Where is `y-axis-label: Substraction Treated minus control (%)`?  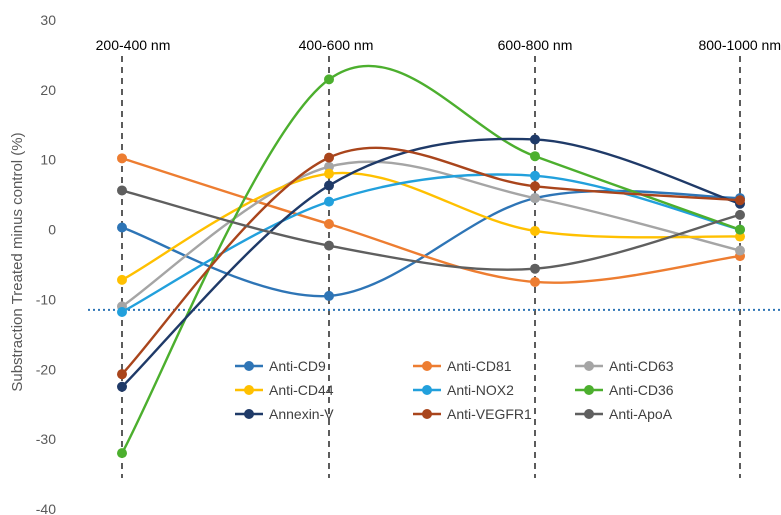 y-axis-label: Substraction Treated minus control (%) is located at coordinates (17, 261).